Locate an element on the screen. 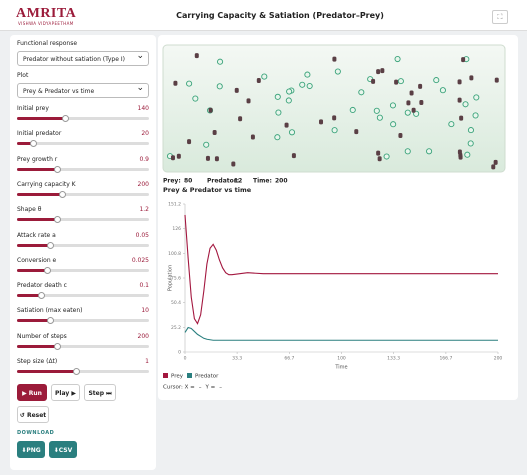 This screenshot has height=475, width=527. png-button: ⬇PNG is located at coordinates (31, 449).